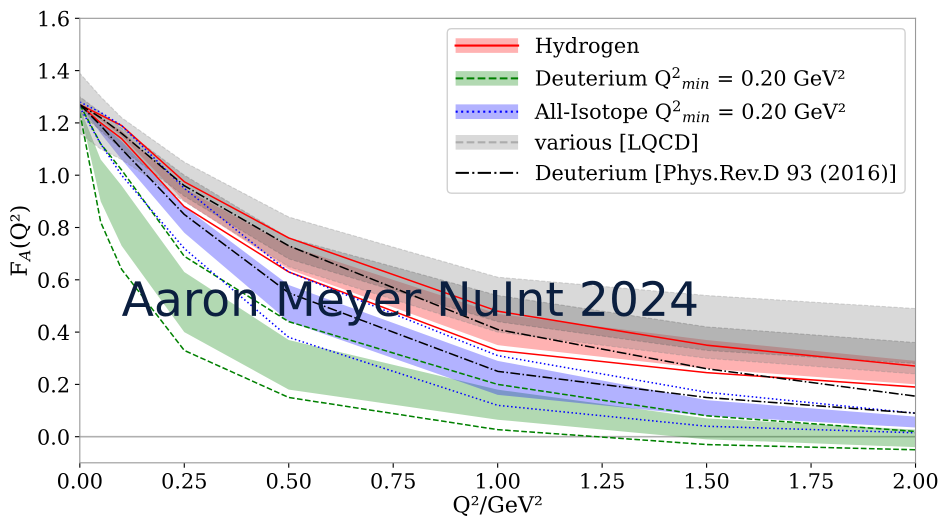  I want to click on x-tick-label: 1.00, so click(498, 480).